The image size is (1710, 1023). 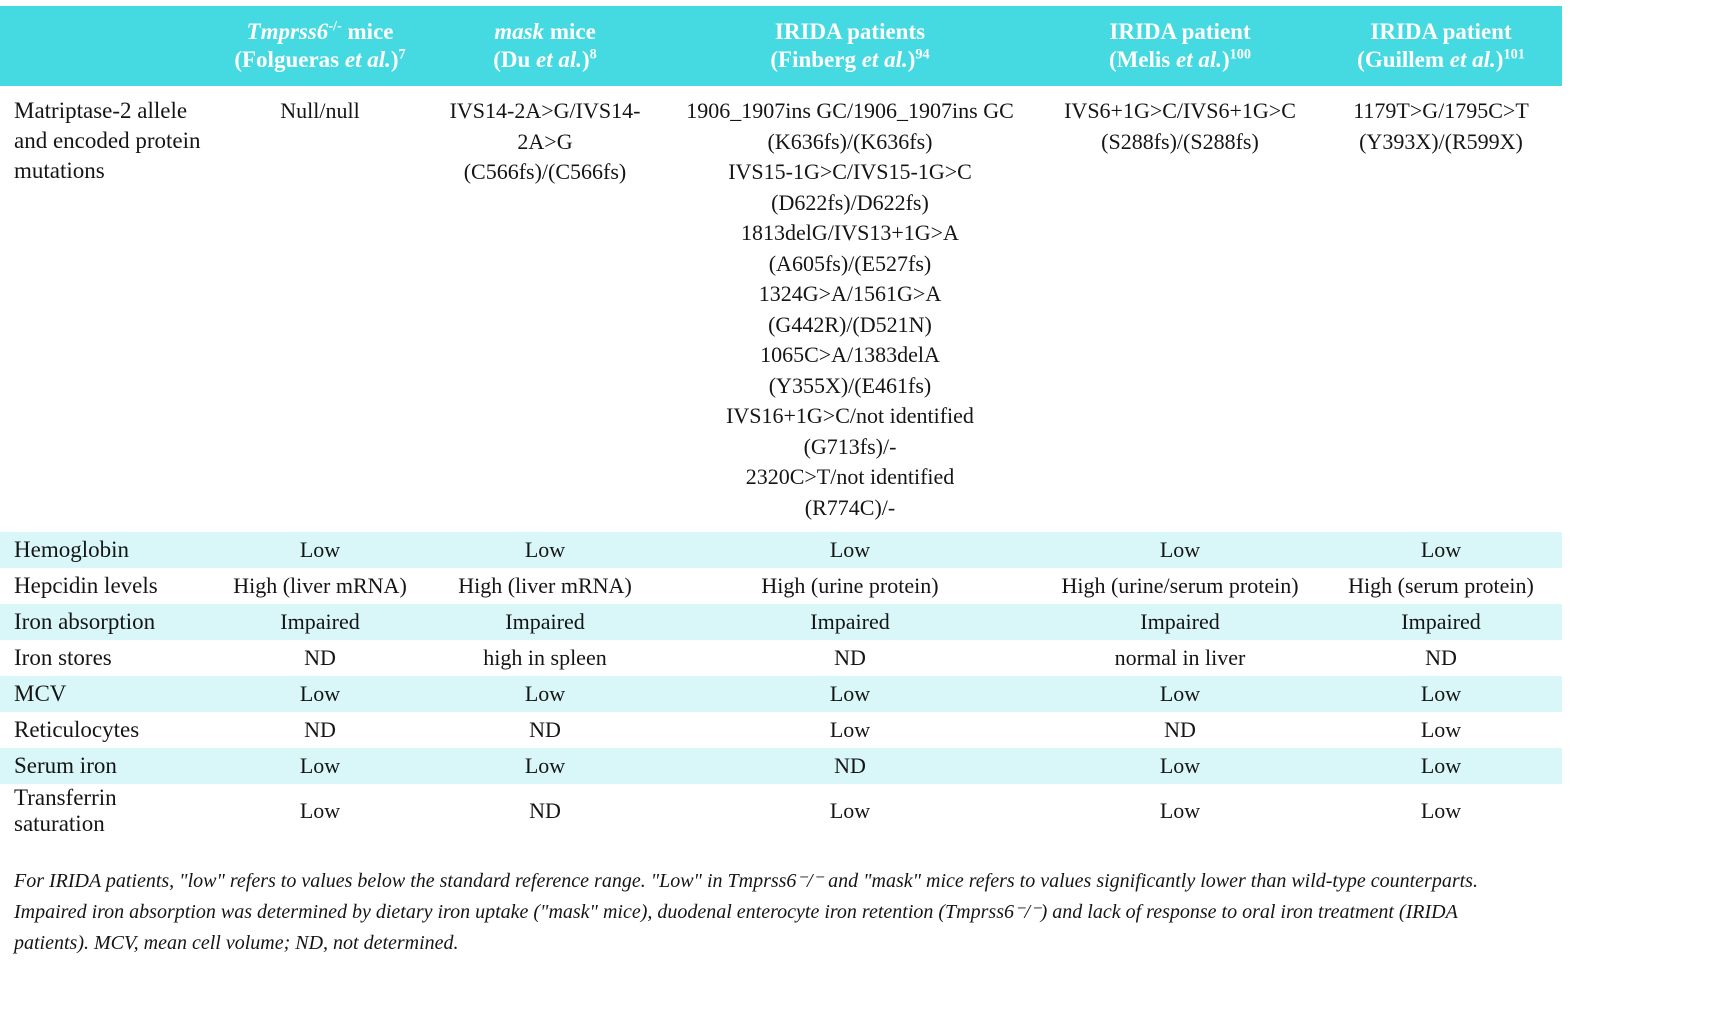 I want to click on mutation-cell-guillem: 1179T>G/1795C>T (Y393X)/(R599X), so click(x=1441, y=126).